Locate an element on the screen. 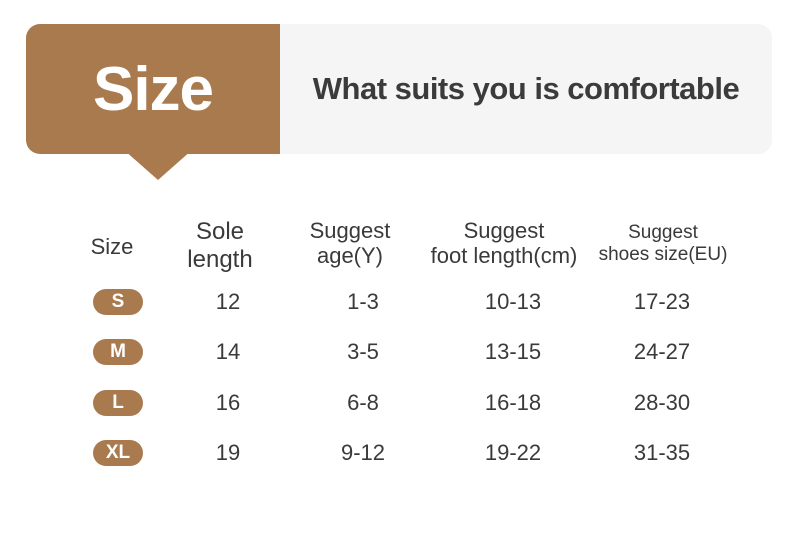  header-foot-line2: foot length(cm) is located at coordinates (504, 256).